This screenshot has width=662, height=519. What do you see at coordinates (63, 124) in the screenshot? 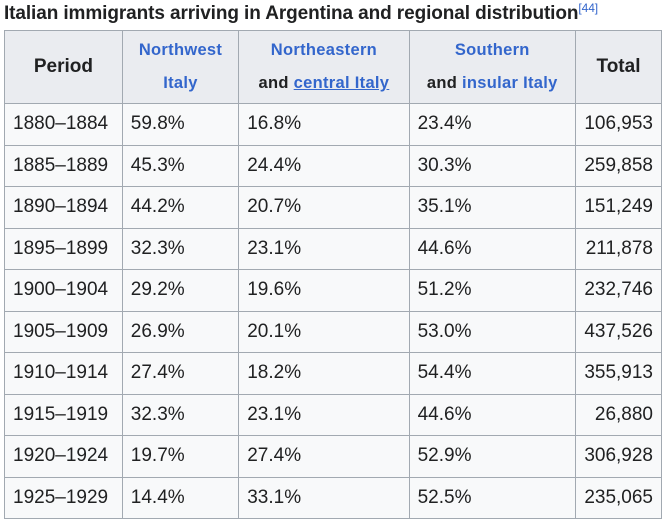
I see `cell-period: 1880–1884` at bounding box center [63, 124].